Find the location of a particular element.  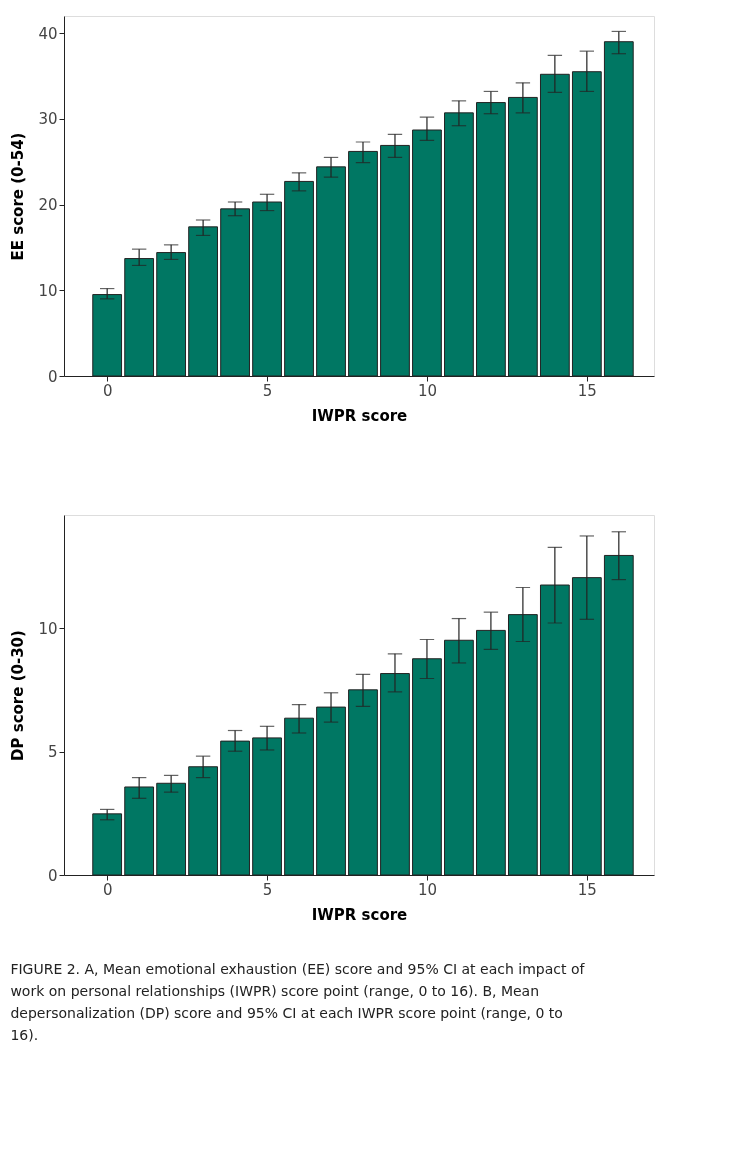

y-tick-label: 20 is located at coordinates (48, 205).